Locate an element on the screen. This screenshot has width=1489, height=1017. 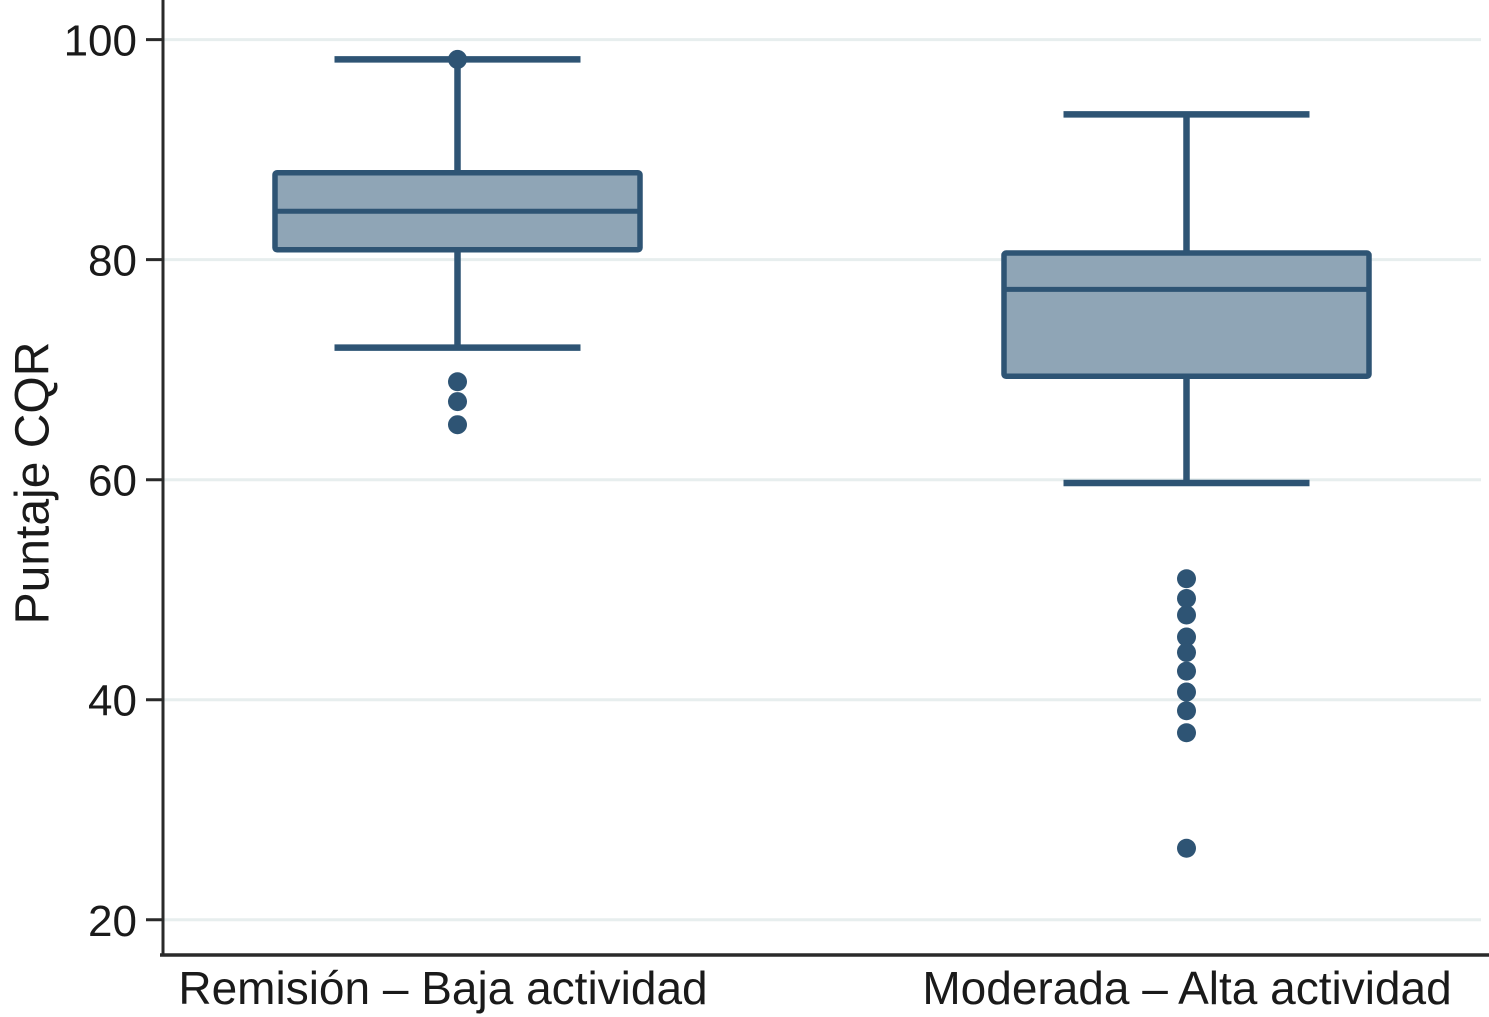
y-tick-label-80: 80 is located at coordinates (112, 261).